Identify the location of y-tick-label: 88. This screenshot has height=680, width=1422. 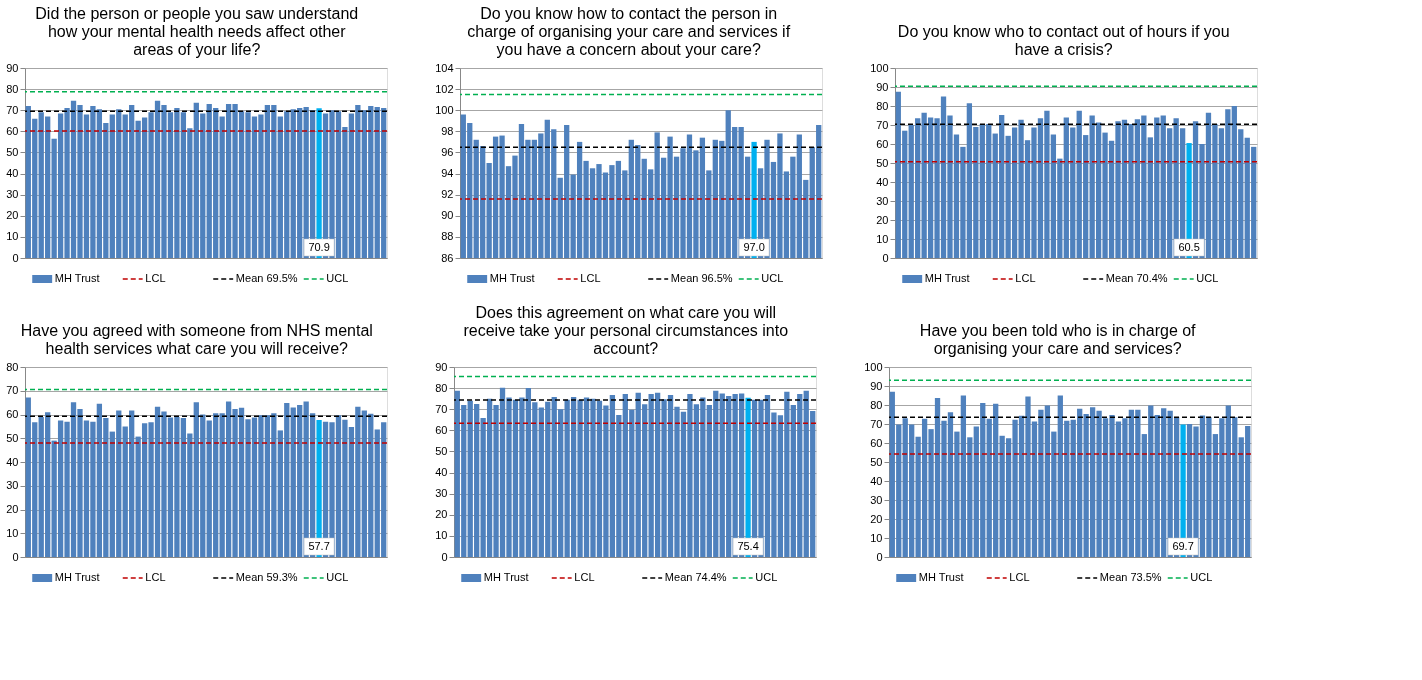
(447, 236).